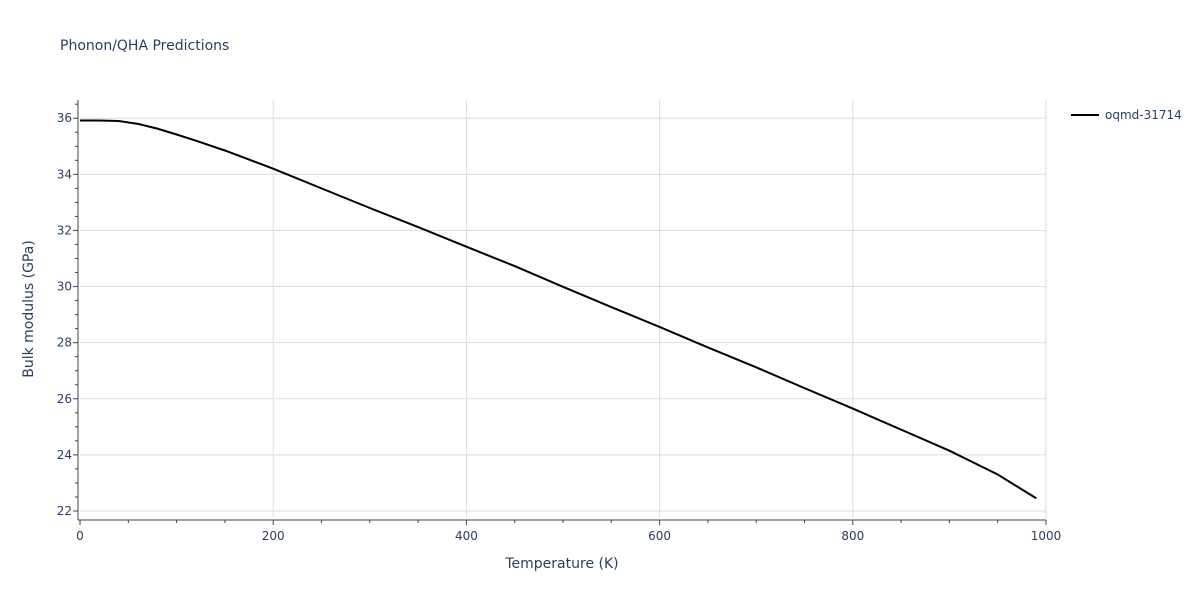 This screenshot has width=1200, height=600. Describe the element at coordinates (1046, 536) in the screenshot. I see `x-tick-label: 1000` at that location.